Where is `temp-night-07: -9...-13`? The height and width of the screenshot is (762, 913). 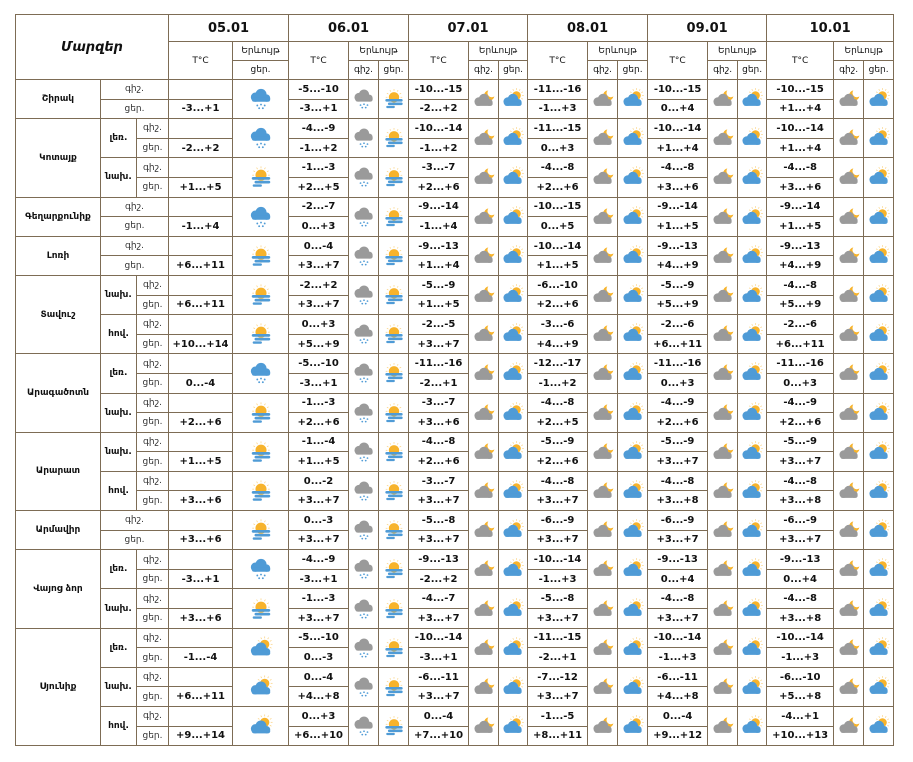 temp-night-07: -9...-13 is located at coordinates (439, 246).